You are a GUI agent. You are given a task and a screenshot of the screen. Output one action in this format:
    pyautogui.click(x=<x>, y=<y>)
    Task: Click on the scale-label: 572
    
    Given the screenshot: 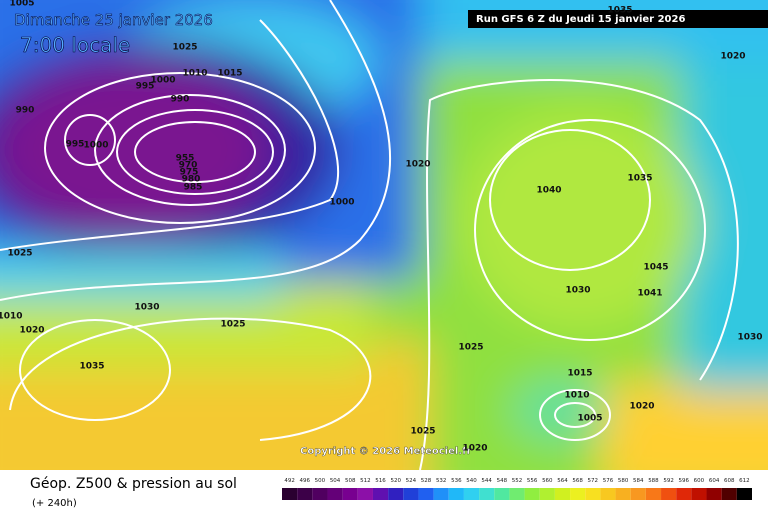 What is the action you would take?
    pyautogui.click(x=593, y=481)
    